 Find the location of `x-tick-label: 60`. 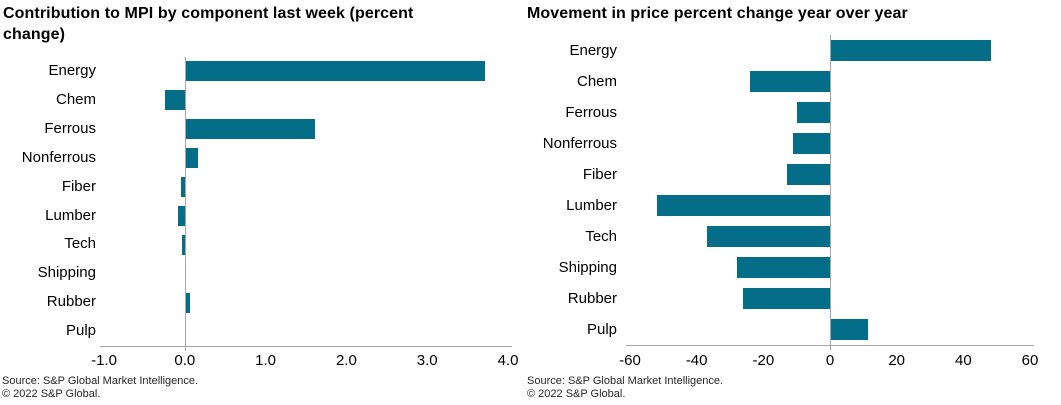

x-tick-label: 60 is located at coordinates (1030, 360).